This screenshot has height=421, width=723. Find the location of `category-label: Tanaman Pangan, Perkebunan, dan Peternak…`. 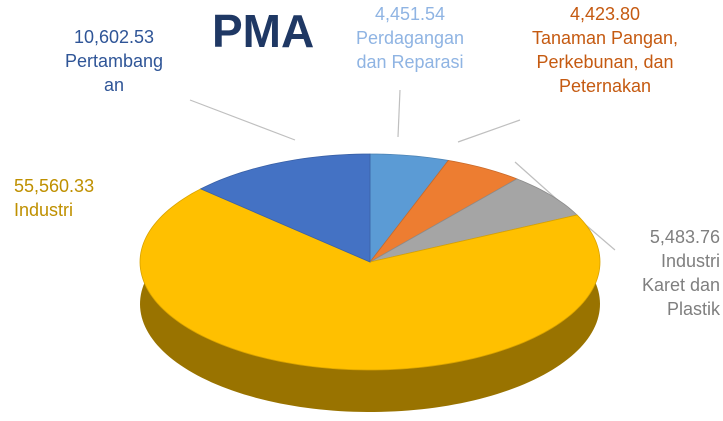

category-label: Tanaman Pangan, Perkebunan, dan Peternak… is located at coordinates (605, 62).